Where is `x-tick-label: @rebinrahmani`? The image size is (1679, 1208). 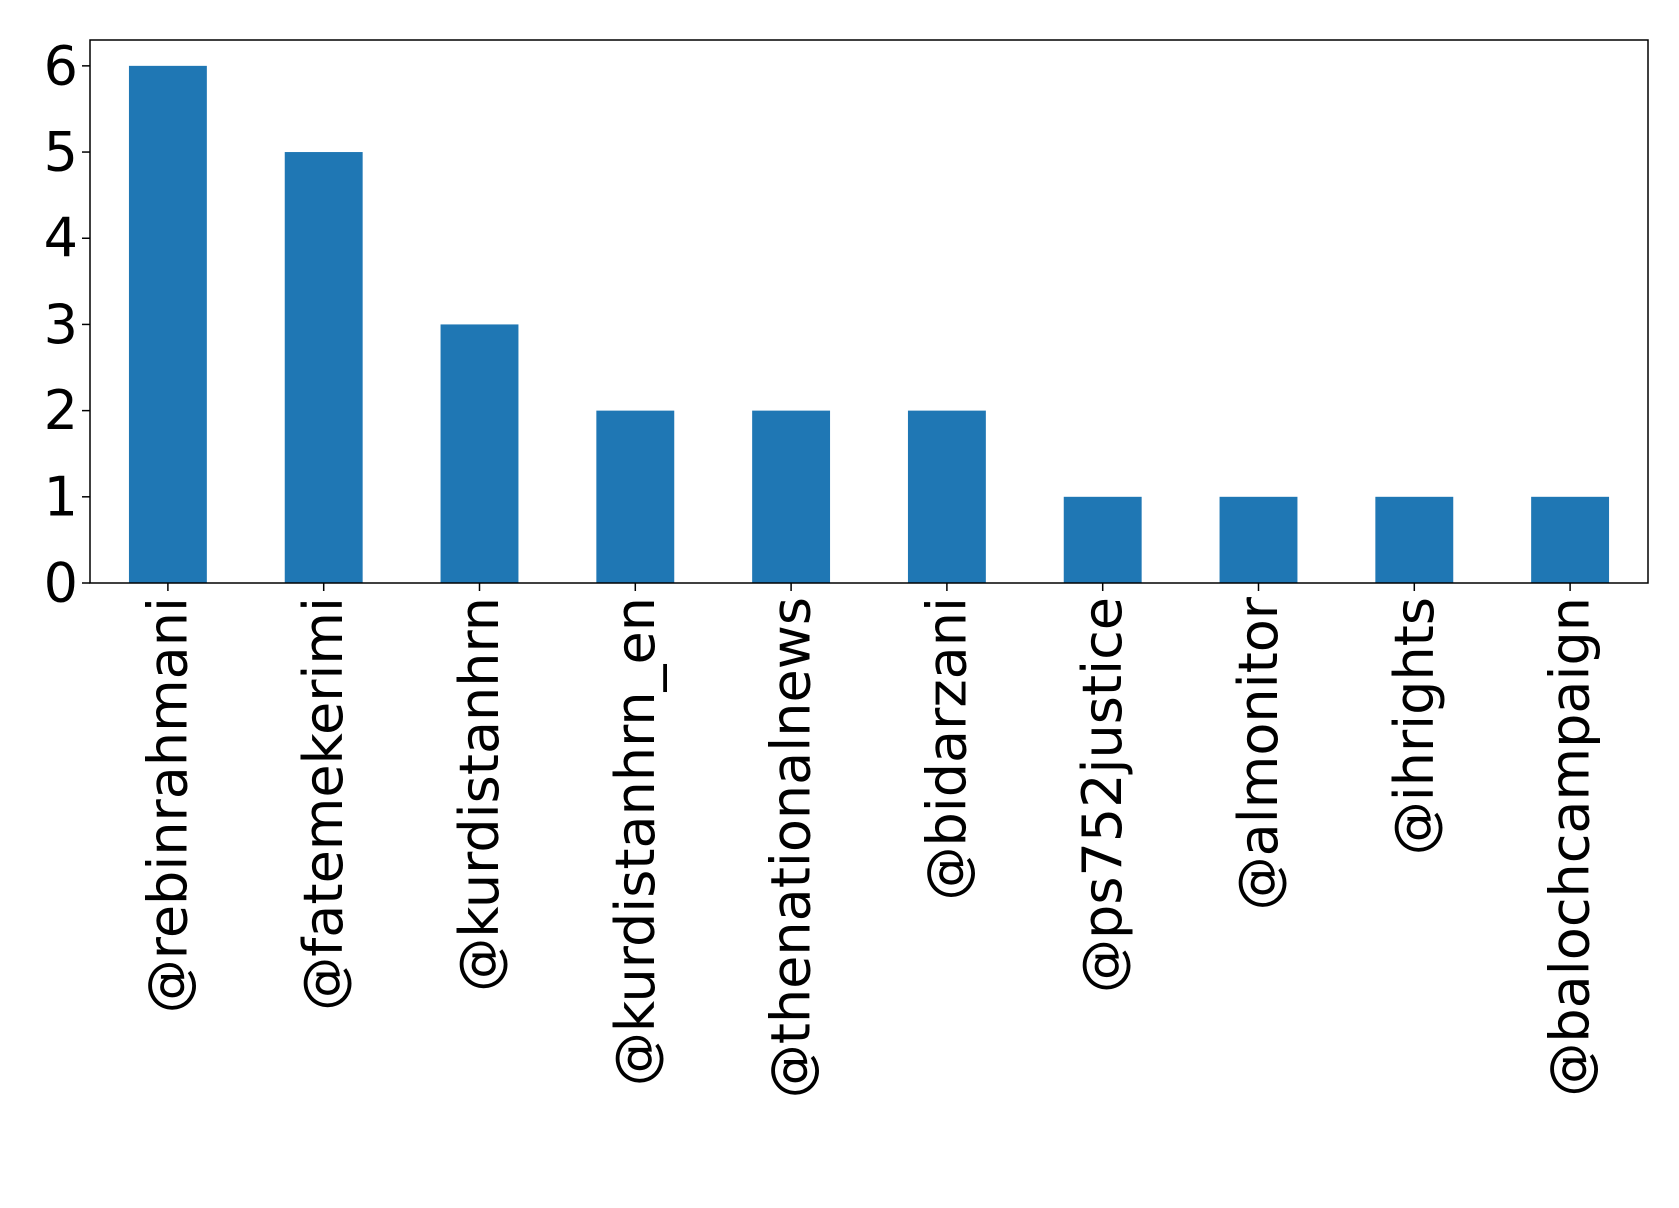 x-tick-label: @rebinrahmani is located at coordinates (167, 805).